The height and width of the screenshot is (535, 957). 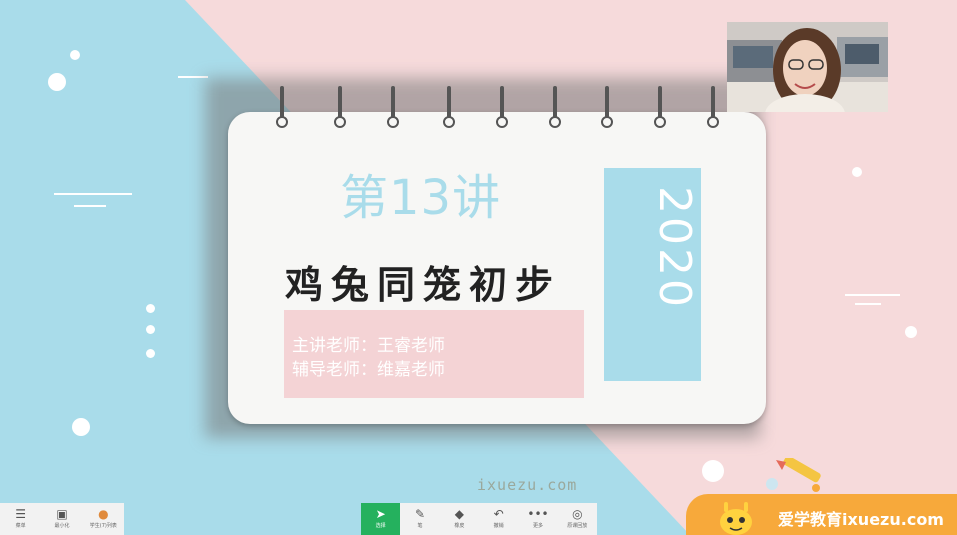 I want to click on menu-icon: ☰, so click(x=21, y=514).